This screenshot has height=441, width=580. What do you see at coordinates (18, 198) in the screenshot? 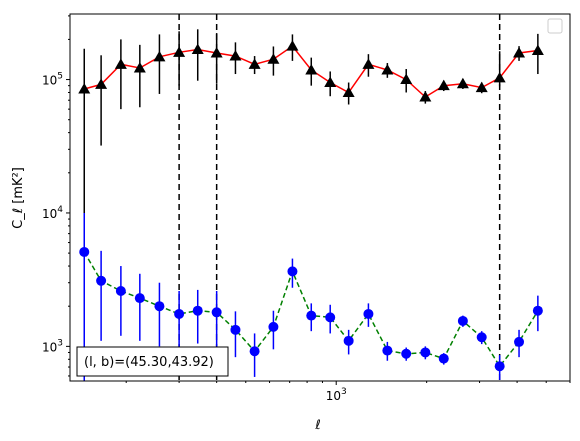
I see `y-axis-label: C_ℓ [mK²]` at bounding box center [18, 198].